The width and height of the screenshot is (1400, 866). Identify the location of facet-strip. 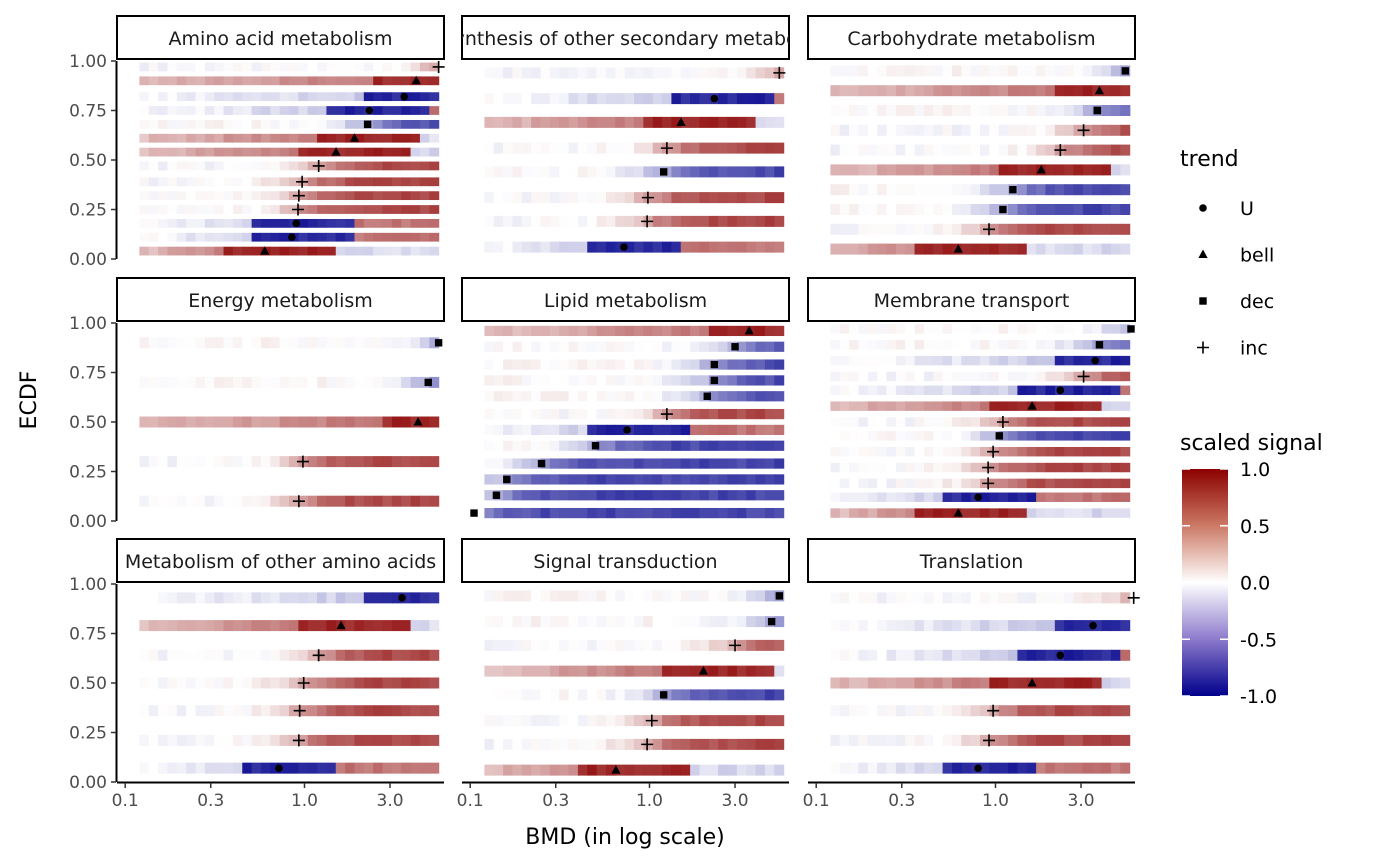
(625, 37).